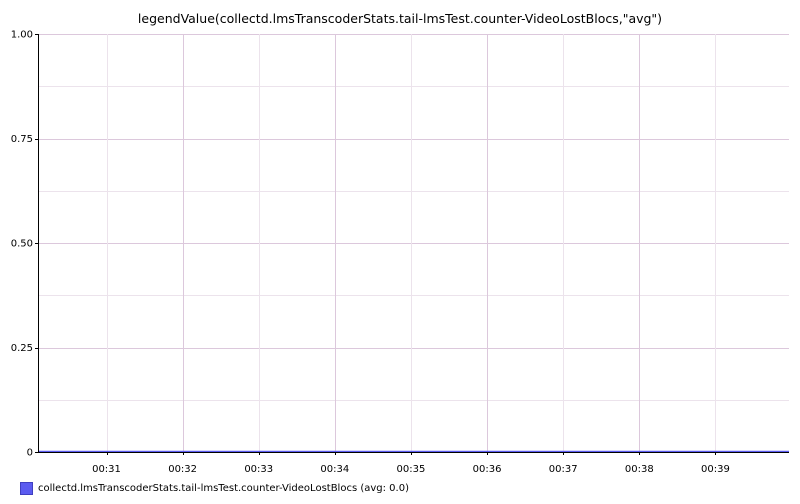  Describe the element at coordinates (258, 469) in the screenshot. I see `x-tick-label: 00:33` at that location.